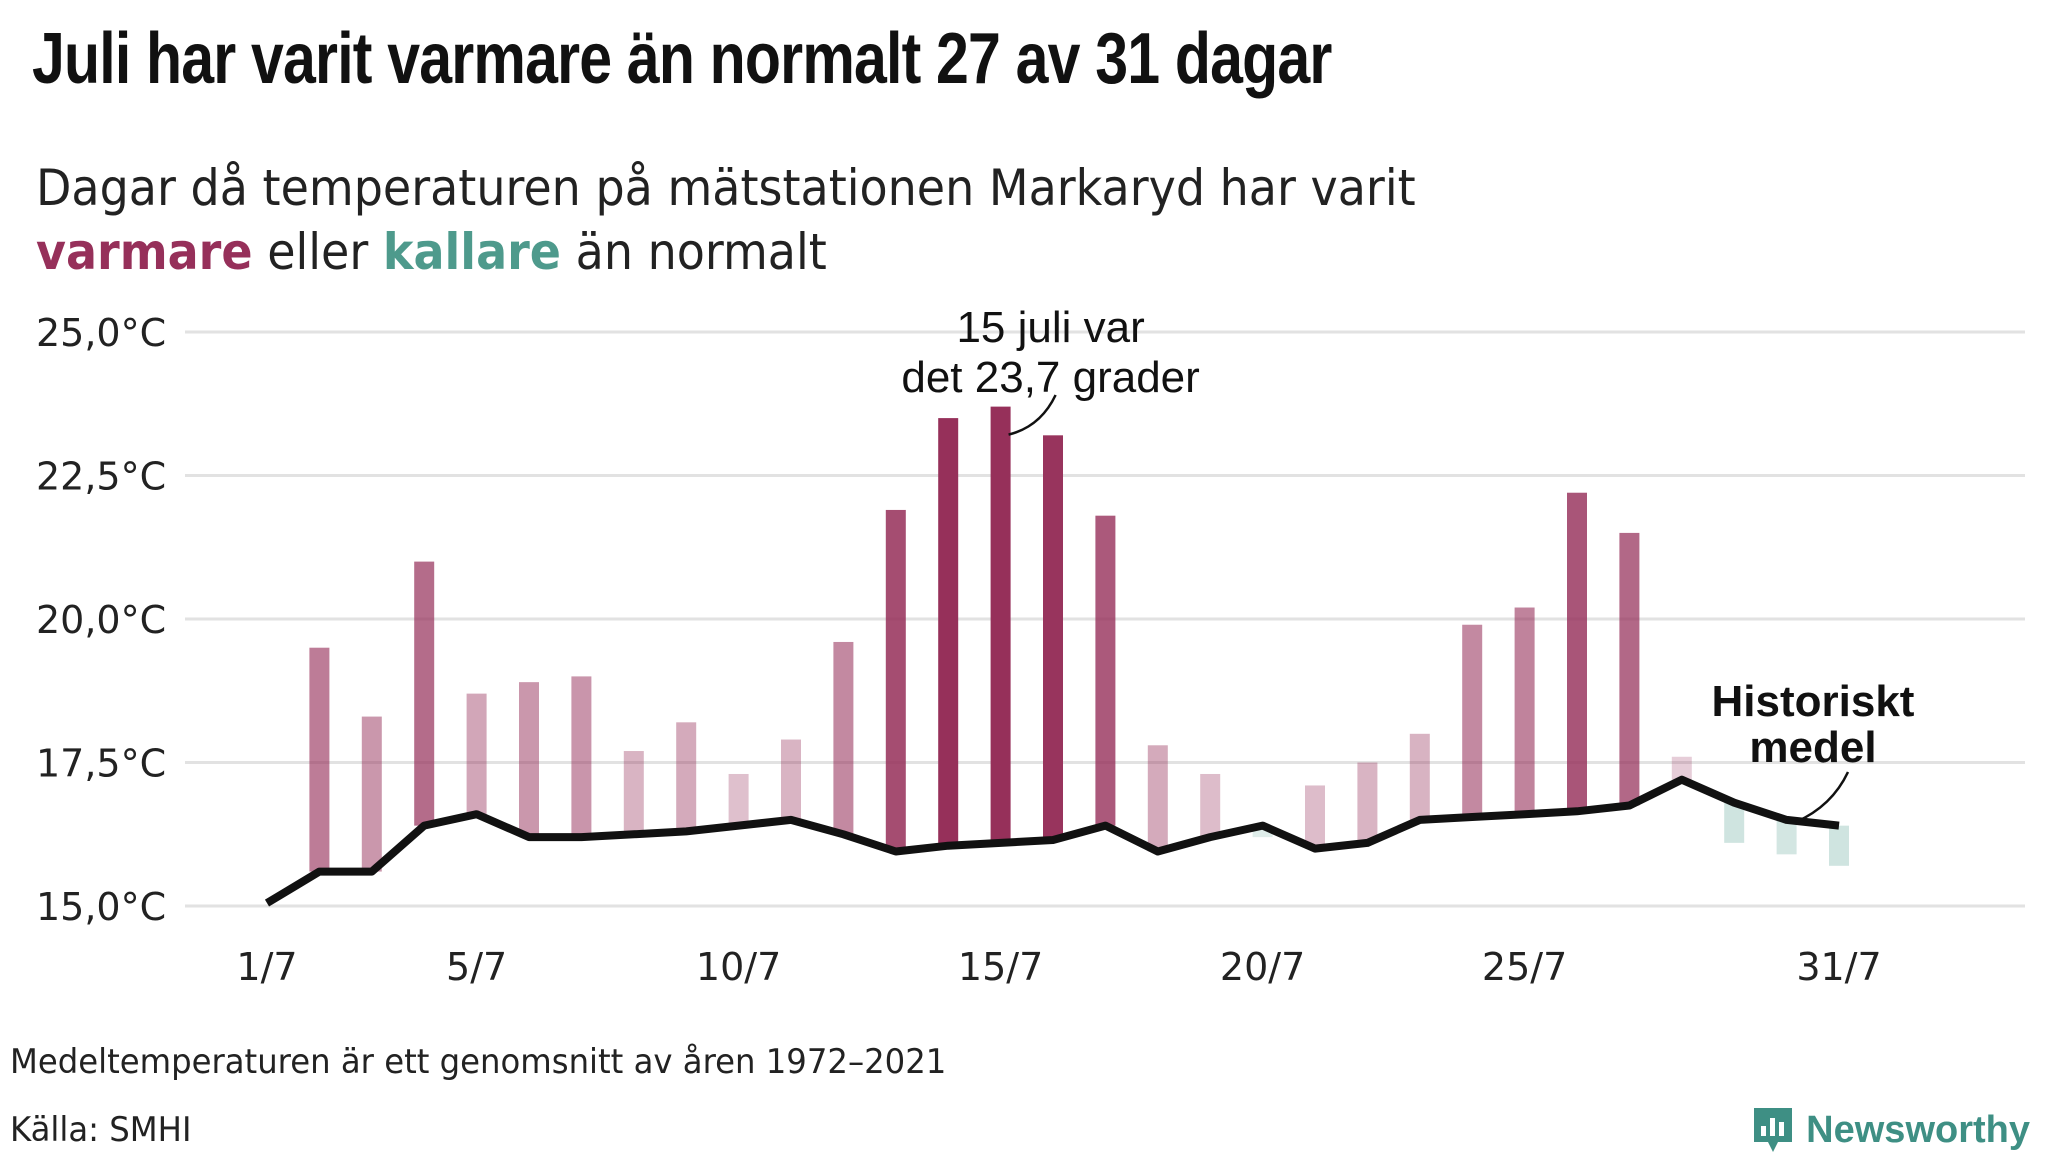  Describe the element at coordinates (101, 620) in the screenshot. I see `y-tick-label: 20,0°C` at that location.